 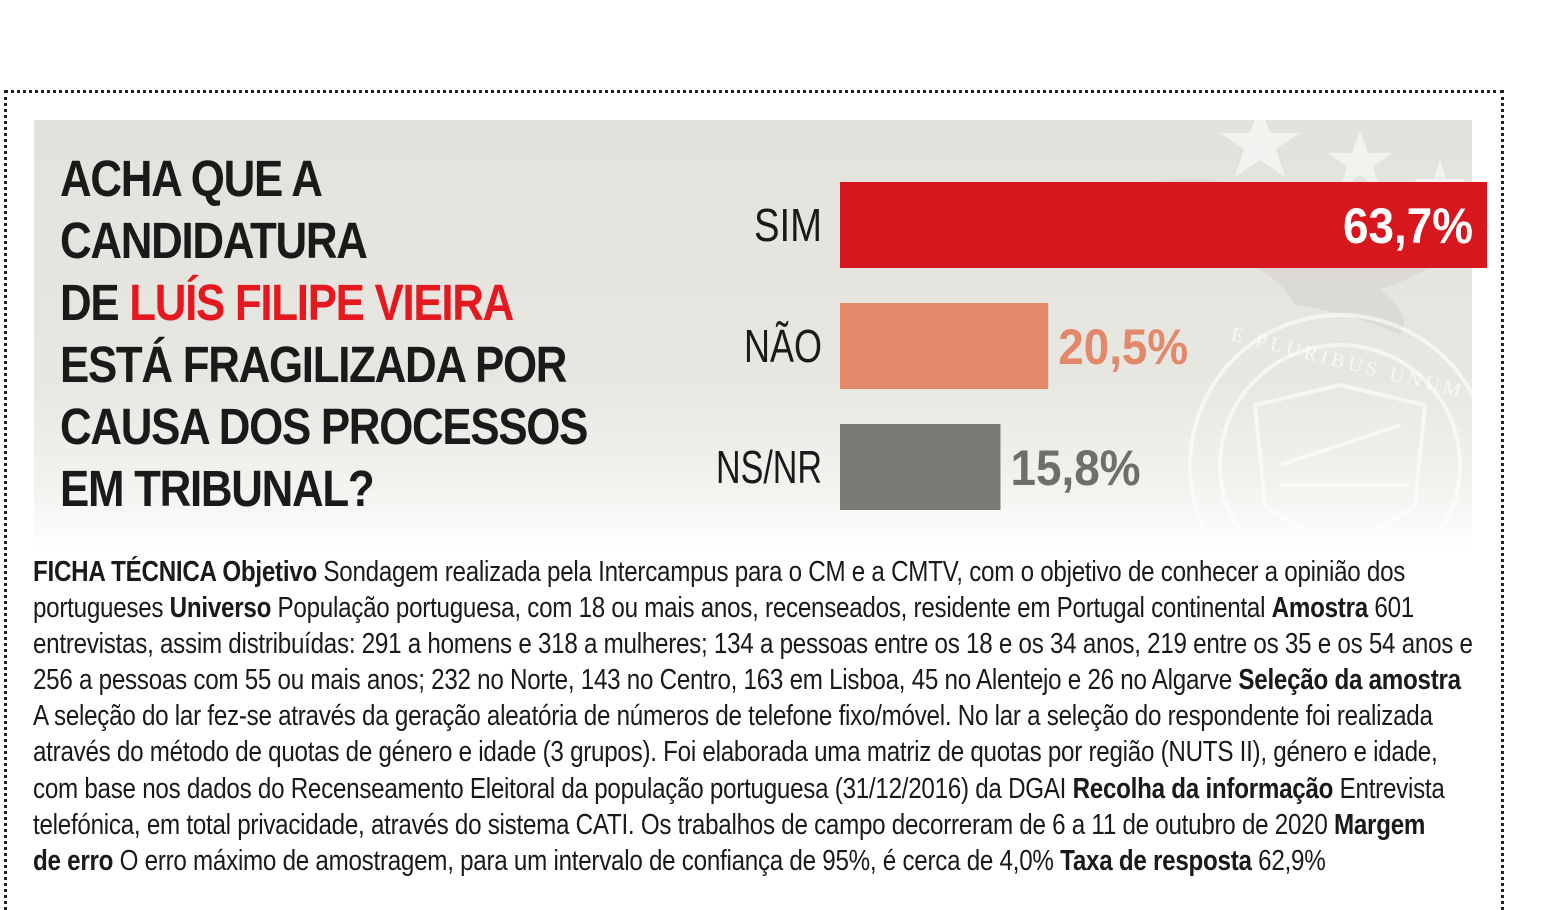 I want to click on section-text: 62,9%, so click(x=1288, y=860).